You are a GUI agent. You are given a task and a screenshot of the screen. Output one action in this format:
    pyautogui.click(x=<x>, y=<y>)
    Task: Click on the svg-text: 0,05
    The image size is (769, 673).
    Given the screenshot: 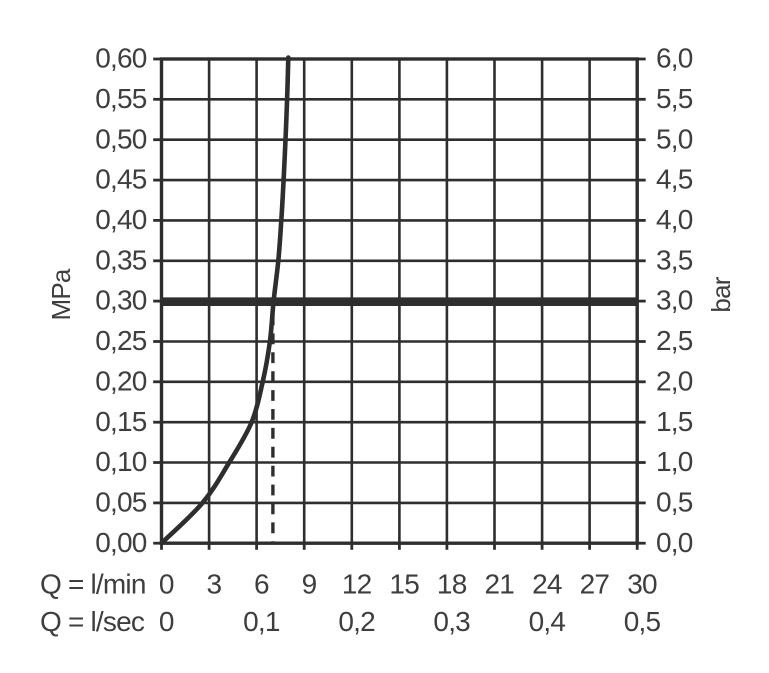 What is the action you would take?
    pyautogui.click(x=121, y=502)
    